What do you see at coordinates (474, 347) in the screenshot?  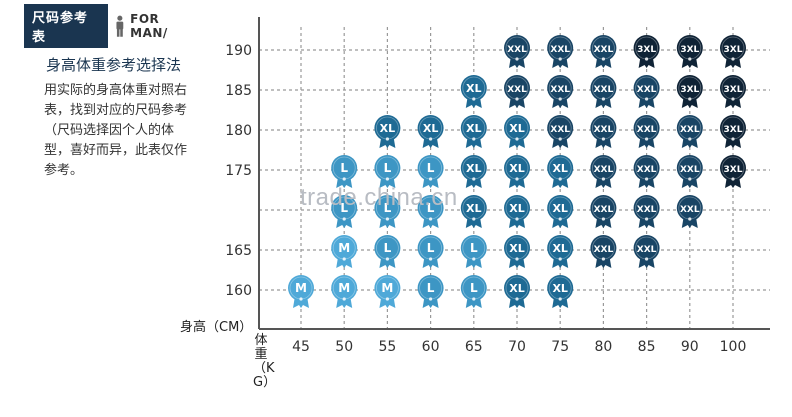 I see `x-tick-label: 65` at bounding box center [474, 347].